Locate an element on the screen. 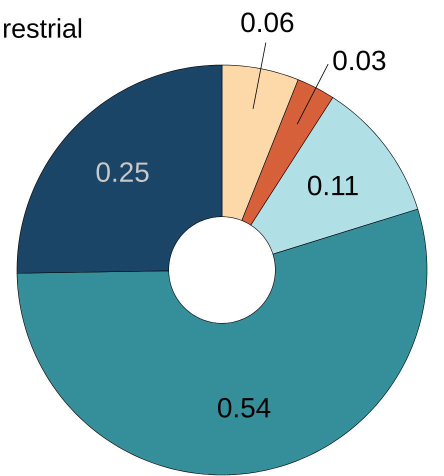 This screenshot has height=476, width=444. data-label: 0.03 is located at coordinates (359, 60).